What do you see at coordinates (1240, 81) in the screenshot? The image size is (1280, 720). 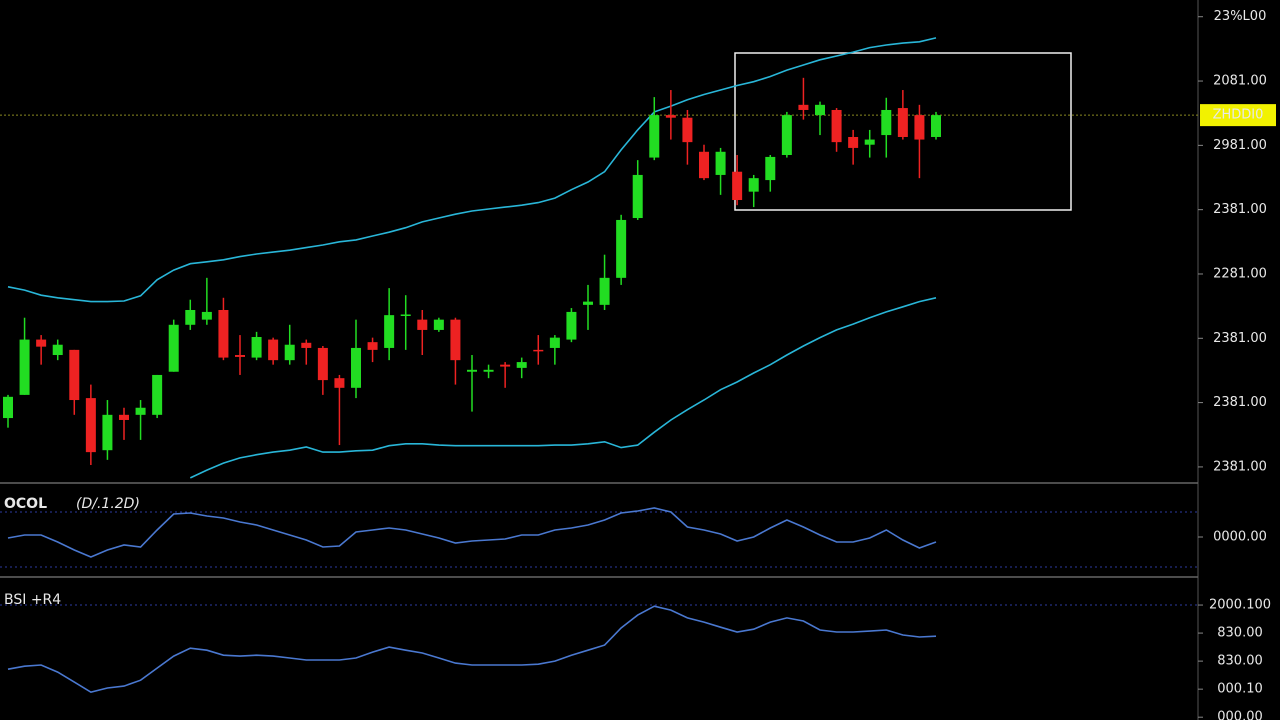 I see `y-tick-label: 2081.00` at bounding box center [1240, 81].